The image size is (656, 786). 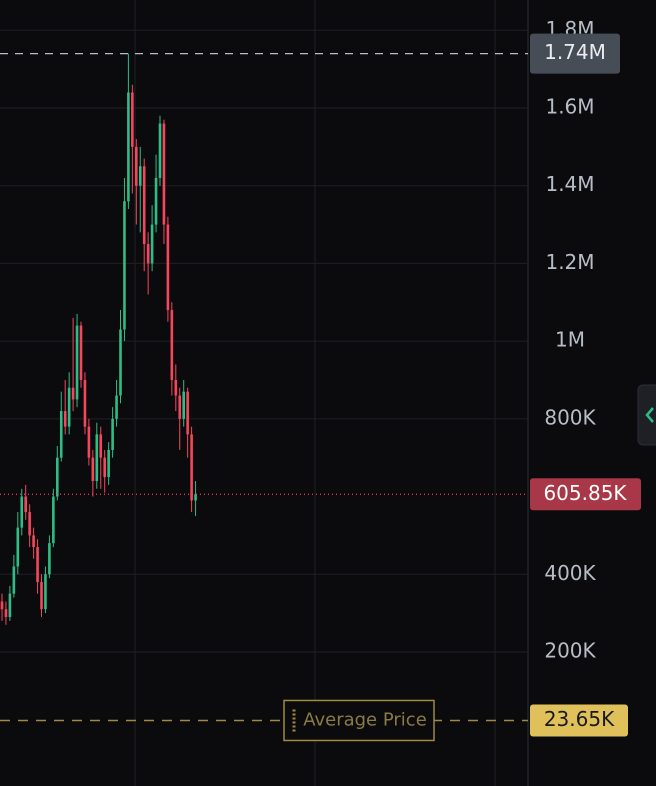 I want to click on average-price-name: Average Price, so click(x=365, y=719).